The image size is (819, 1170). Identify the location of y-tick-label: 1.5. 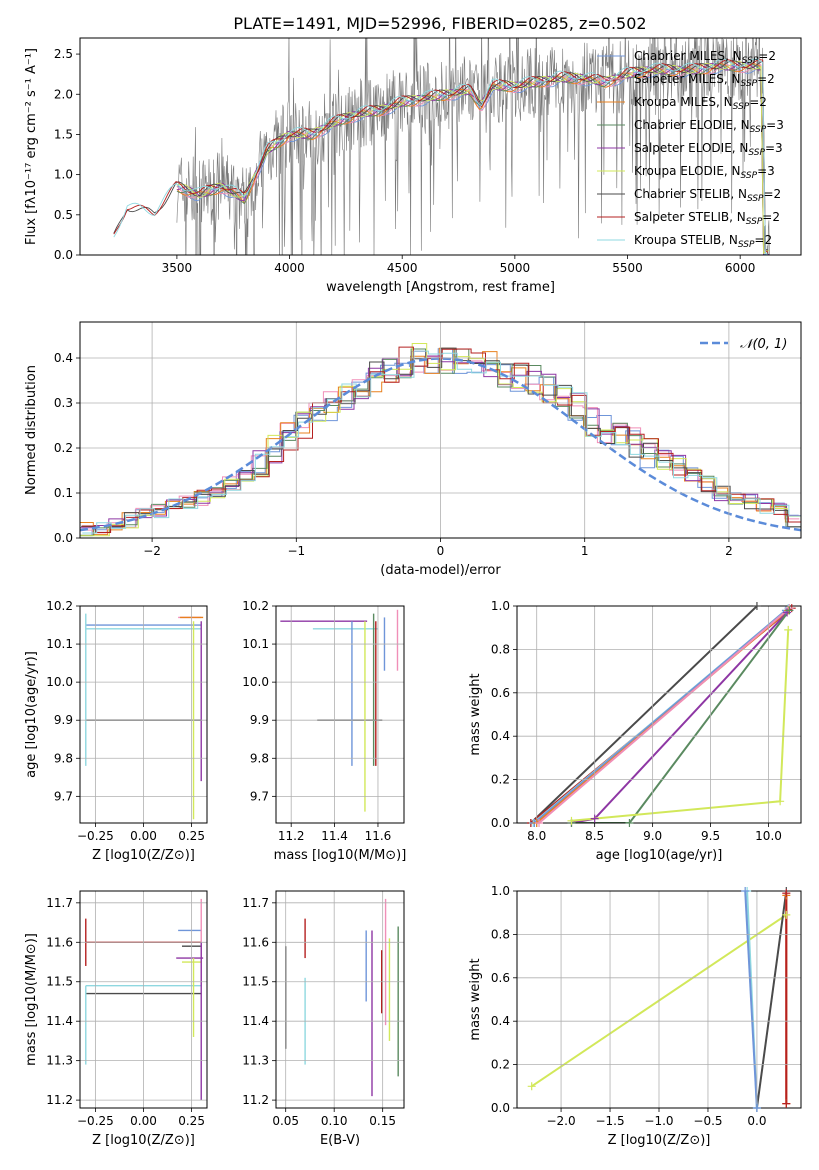
(63, 134).